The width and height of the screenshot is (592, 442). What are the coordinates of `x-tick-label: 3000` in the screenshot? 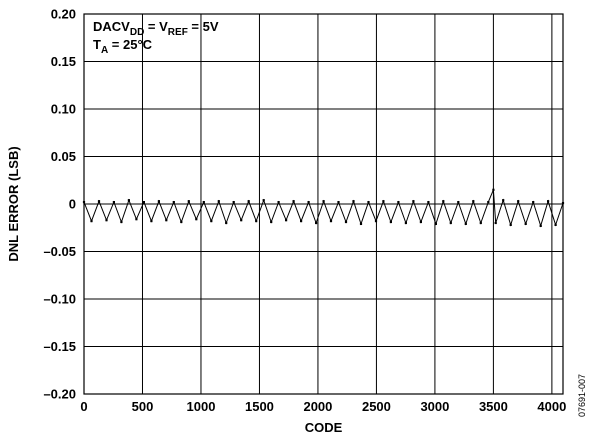 It's located at (434, 406).